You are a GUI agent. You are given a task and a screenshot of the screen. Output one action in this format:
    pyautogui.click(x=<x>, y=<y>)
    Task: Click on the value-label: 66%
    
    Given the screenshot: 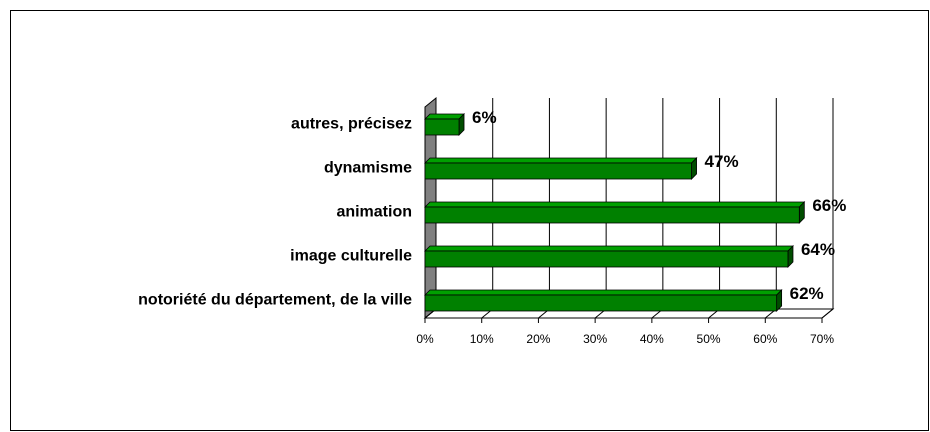 What is the action you would take?
    pyautogui.click(x=829, y=205)
    